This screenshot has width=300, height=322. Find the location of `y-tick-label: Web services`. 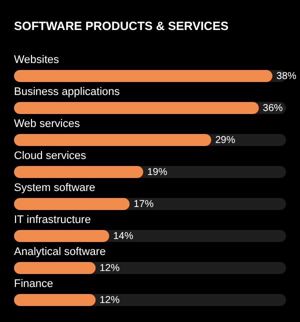

y-tick-label: Web services is located at coordinates (47, 124).